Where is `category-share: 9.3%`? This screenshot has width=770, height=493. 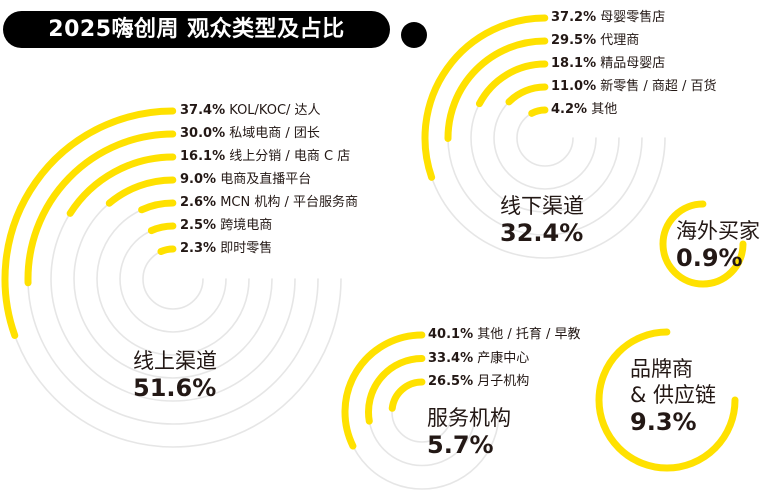
category-share: 9.3% is located at coordinates (663, 422).